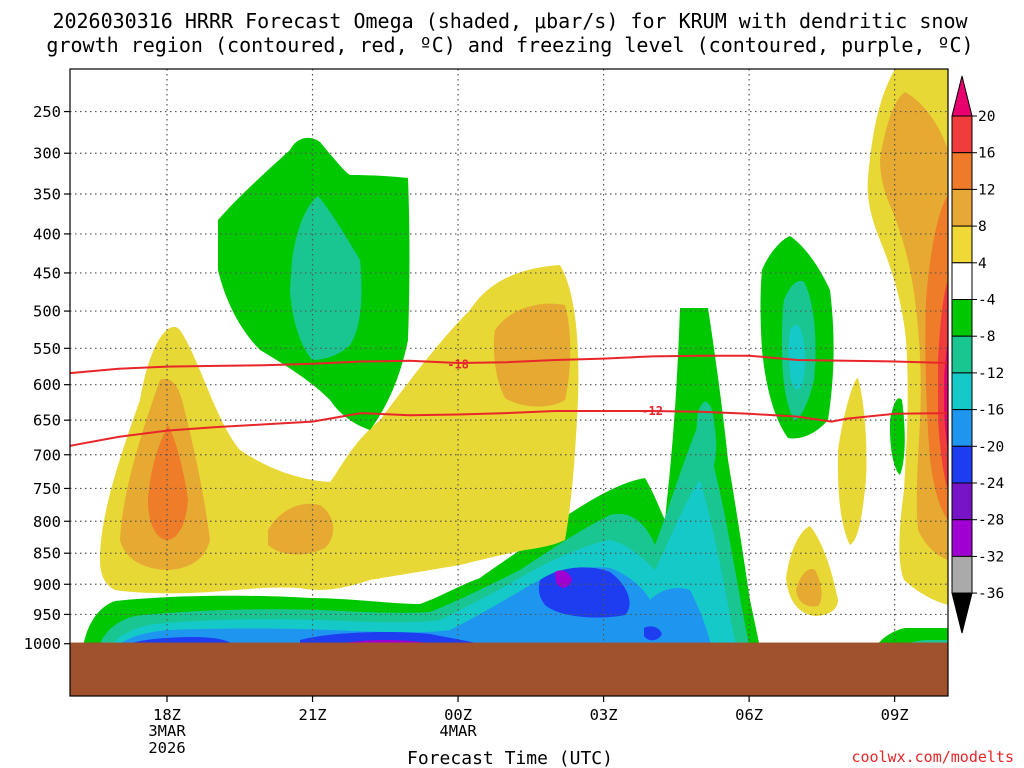  Describe the element at coordinates (47, 234) in the screenshot. I see `y-tick-label-400: 400` at that location.